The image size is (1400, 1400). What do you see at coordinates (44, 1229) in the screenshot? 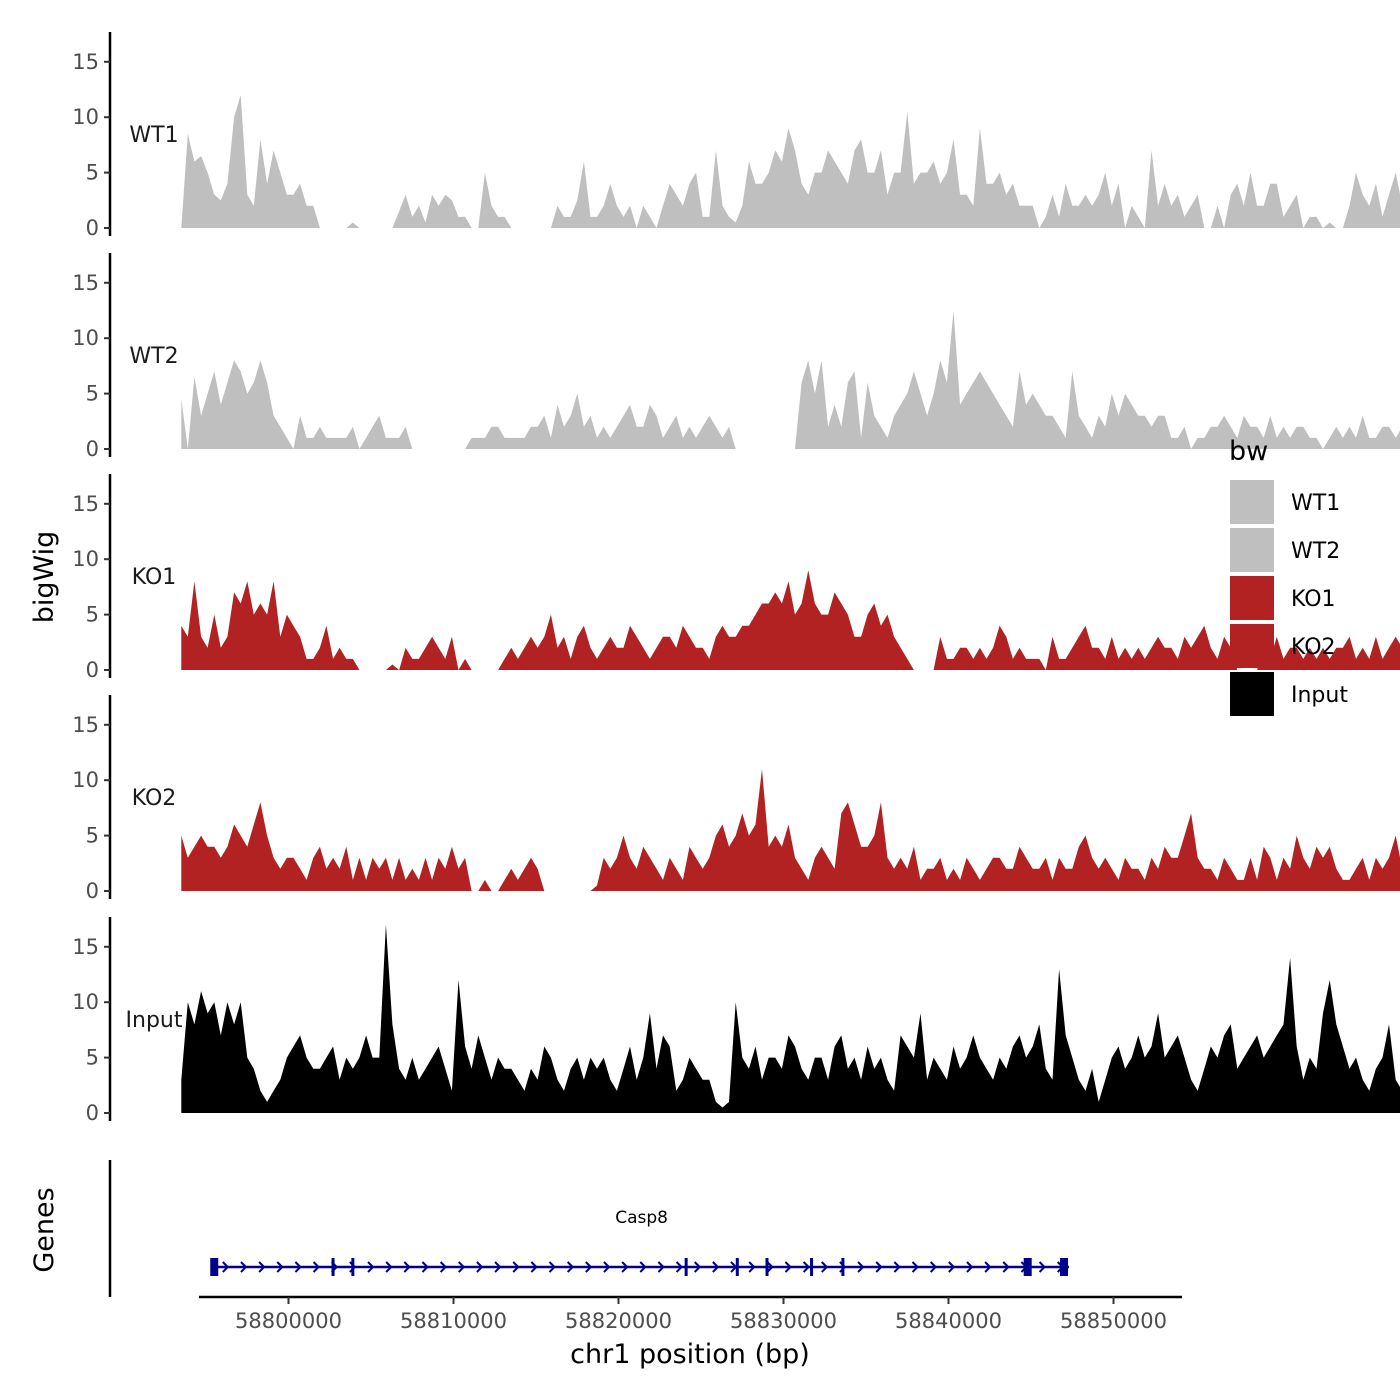
I see `genes-axis-title: Genes` at bounding box center [44, 1229].